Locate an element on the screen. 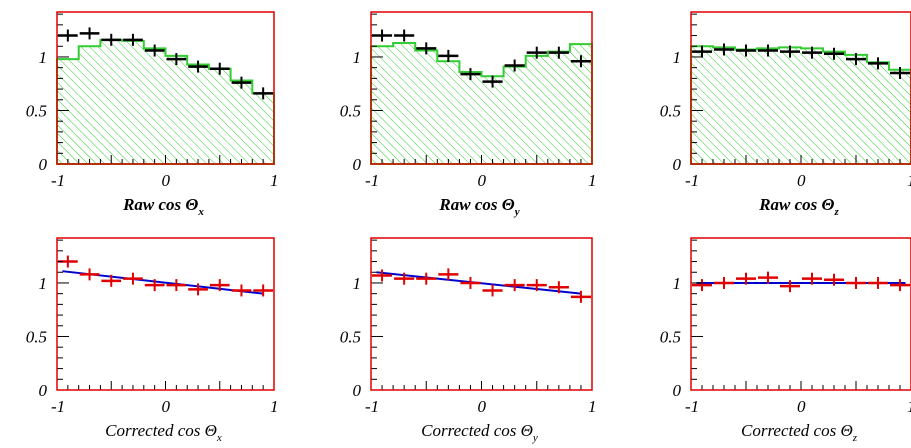  panel-corrected-y: -1 0 1 0 0.5 1 Corrected cos Θy is located at coordinates (468, 340).